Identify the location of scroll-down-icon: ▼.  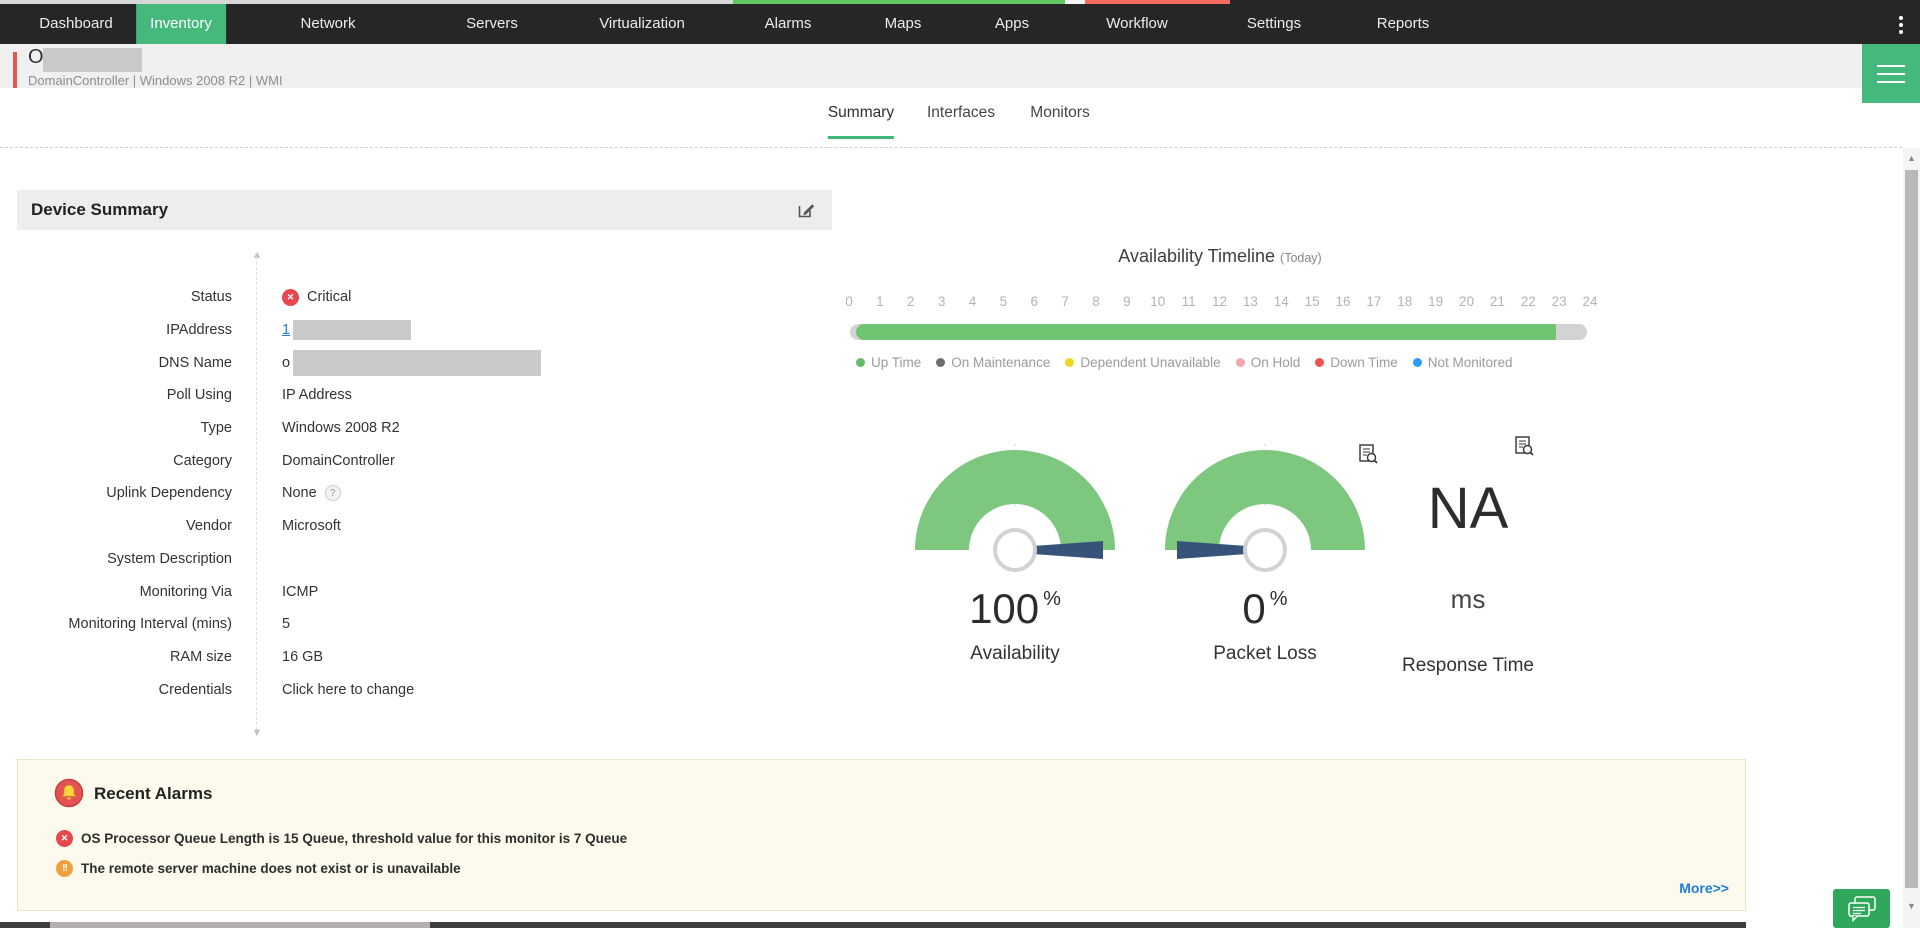
(257, 733).